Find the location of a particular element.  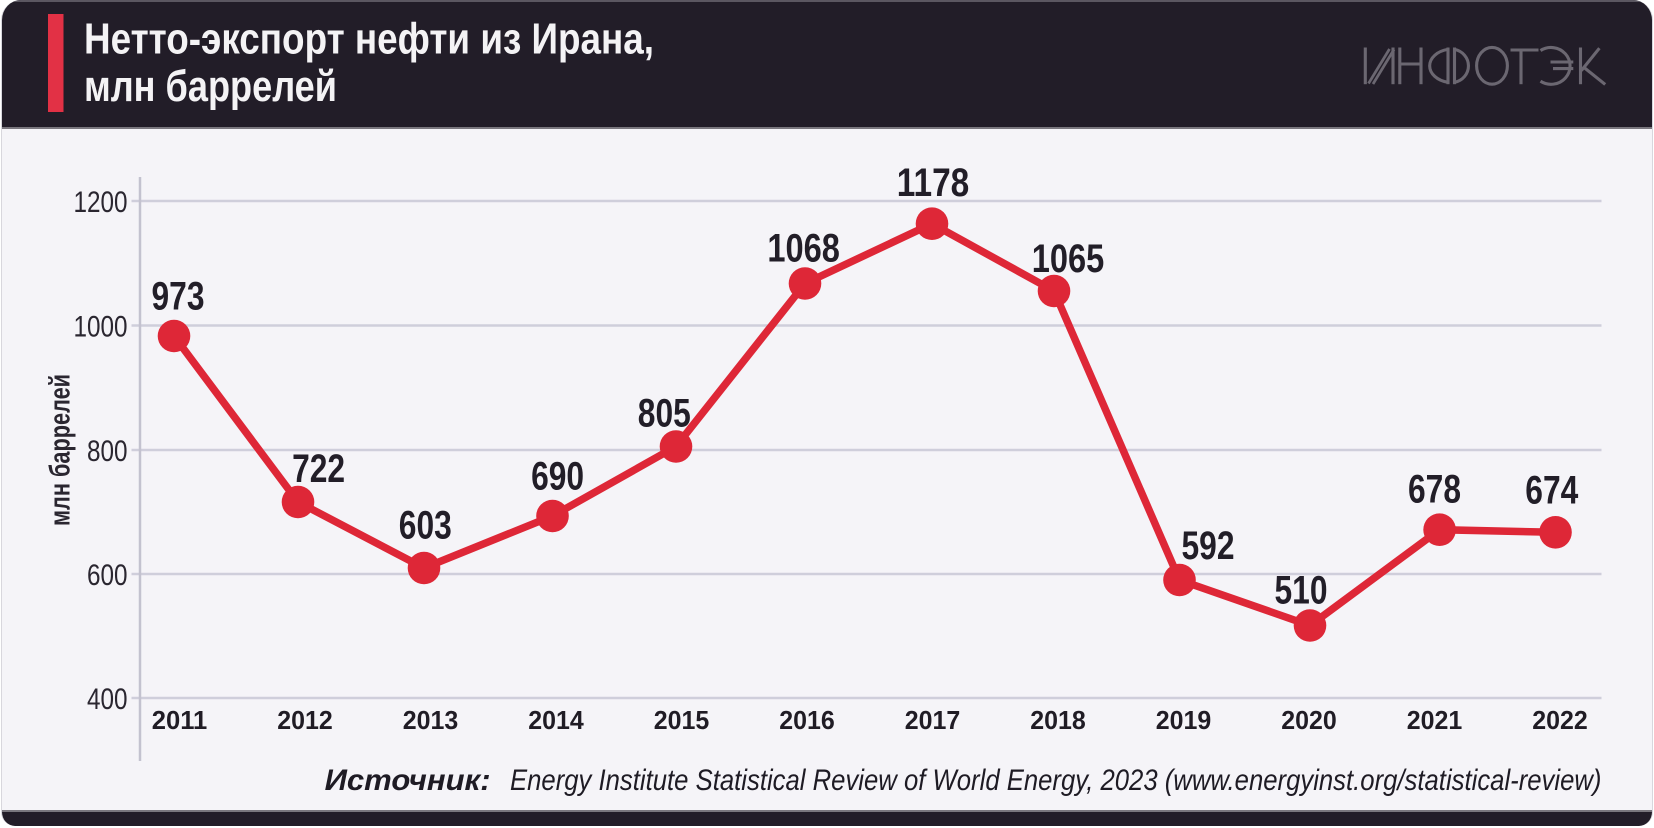

svg-text: 678 is located at coordinates (1434, 490).